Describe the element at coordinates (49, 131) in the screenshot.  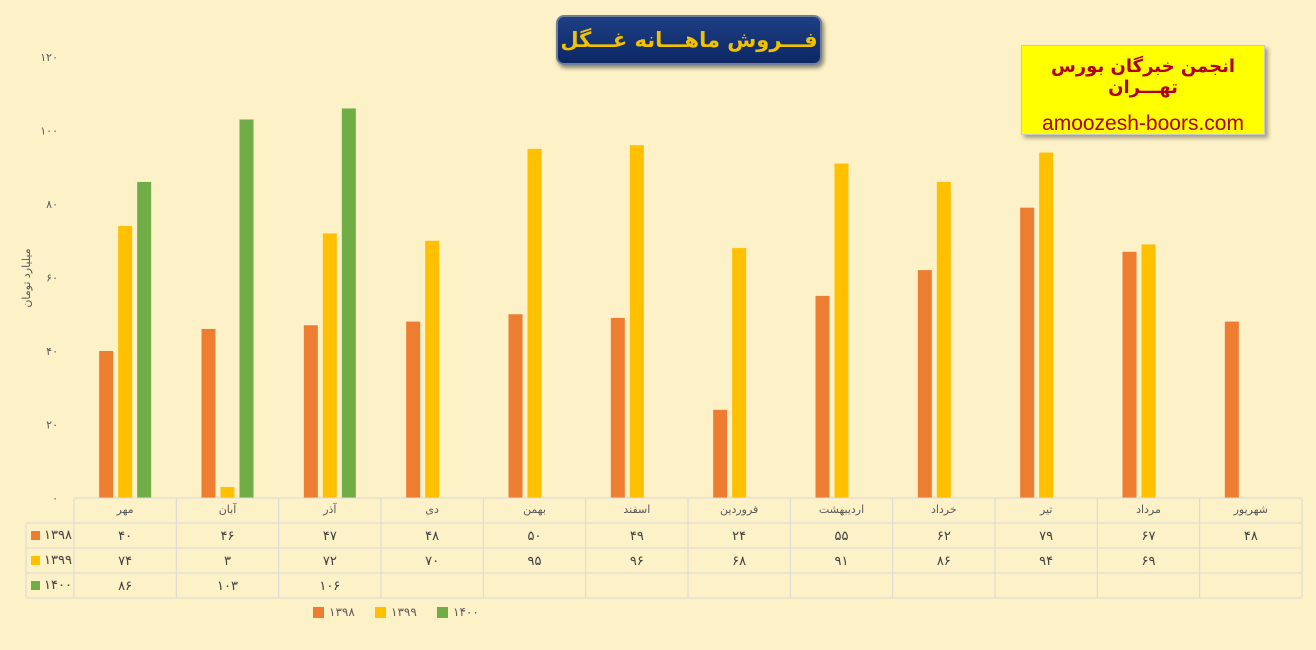
I see `y-tick-label: ۱۰۰` at that location.